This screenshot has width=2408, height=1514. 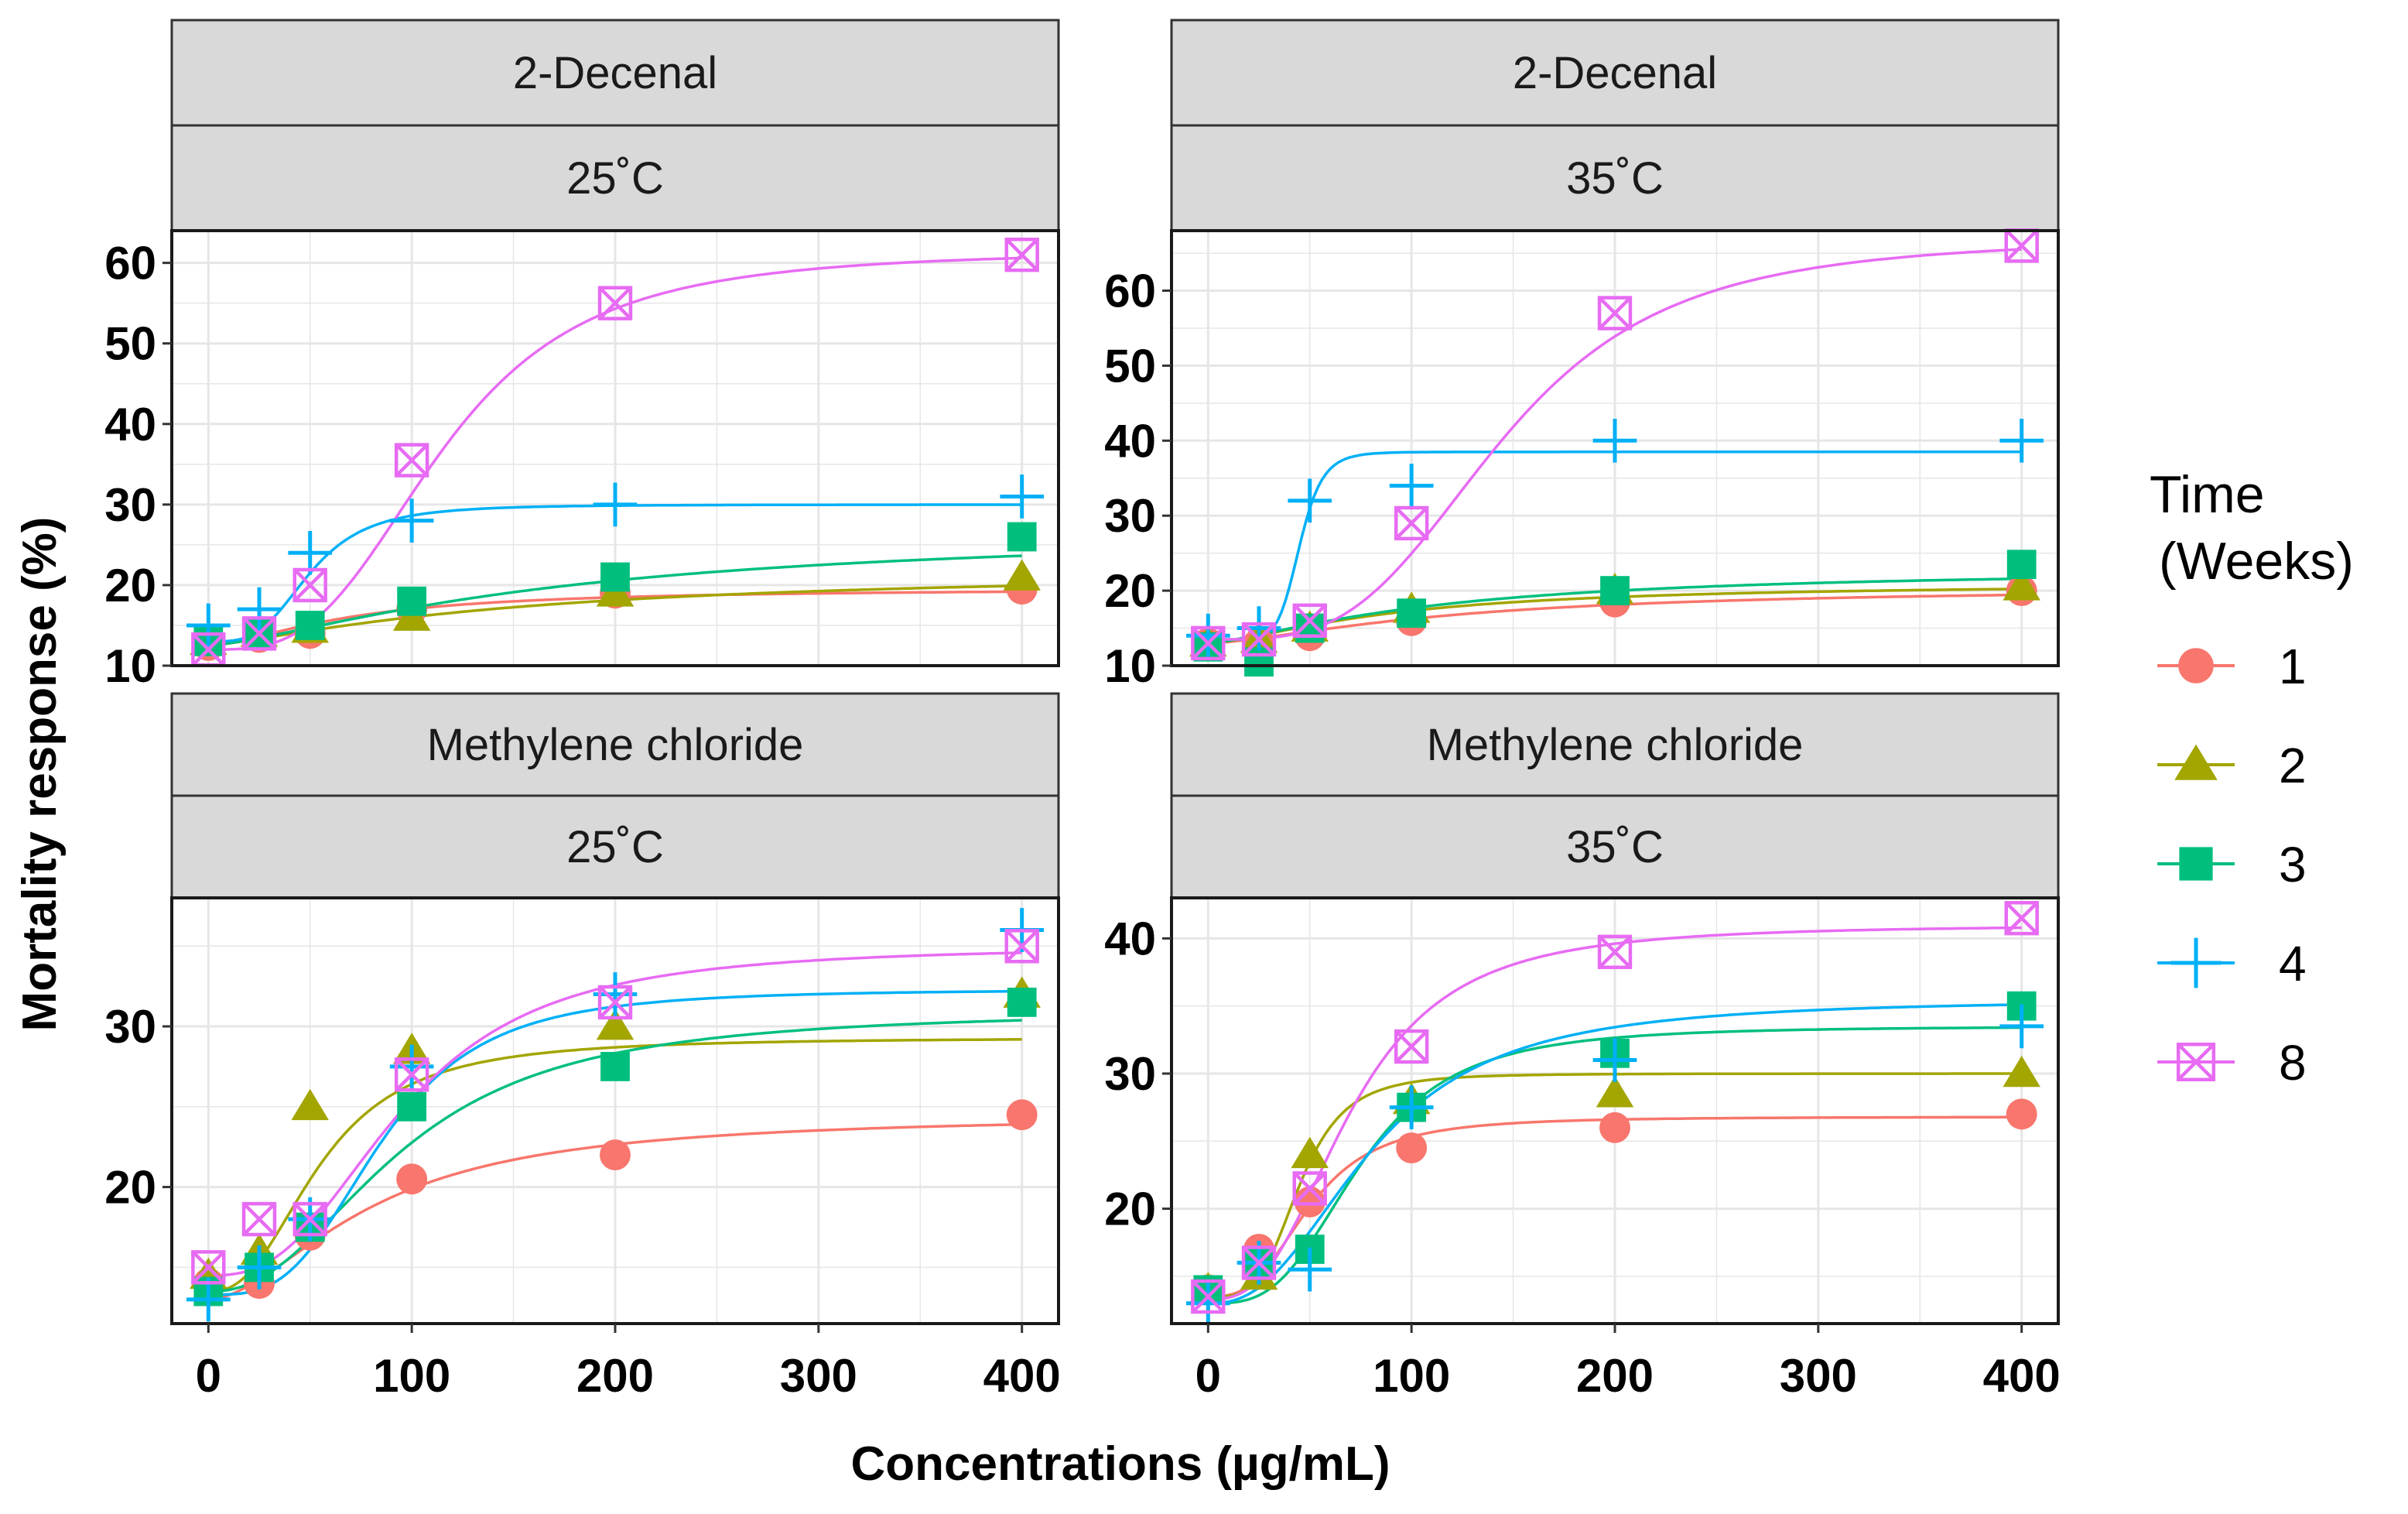 I want to click on x-axis-title: Concentrations (µg/mL), so click(x=1120, y=1464).